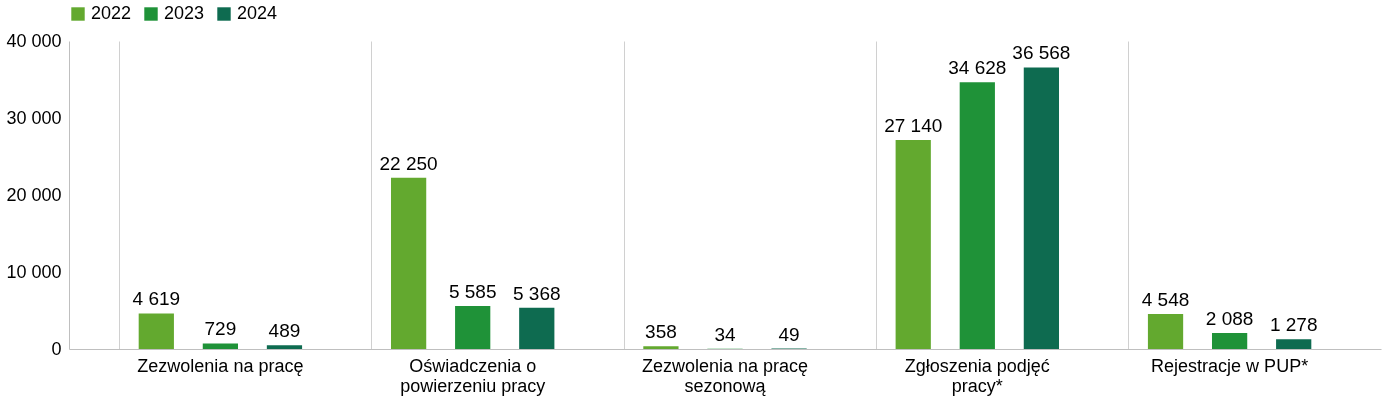  What do you see at coordinates (977, 68) in the screenshot?
I see `data-label: 34 628` at bounding box center [977, 68].